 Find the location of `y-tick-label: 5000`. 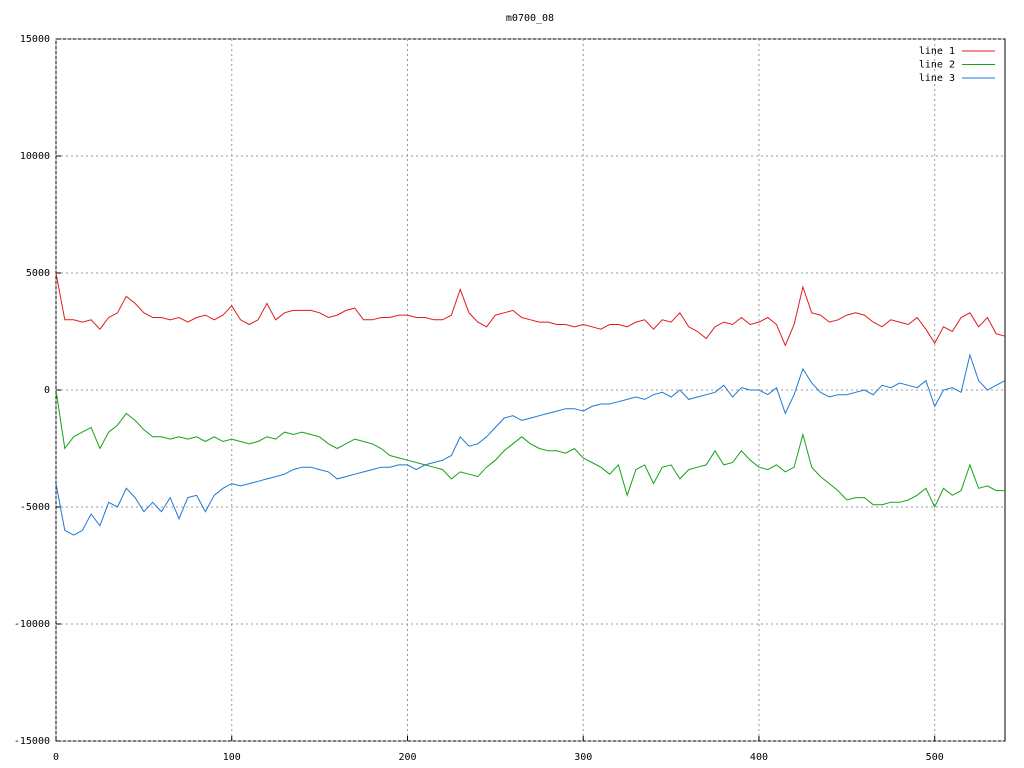

y-tick-label: 5000 is located at coordinates (38, 273).